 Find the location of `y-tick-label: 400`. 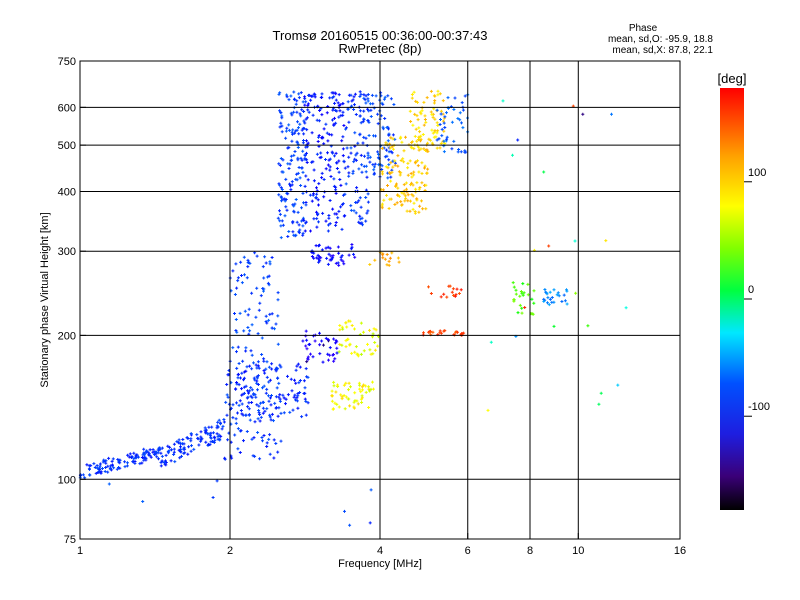

y-tick-label: 400 is located at coordinates (67, 192).